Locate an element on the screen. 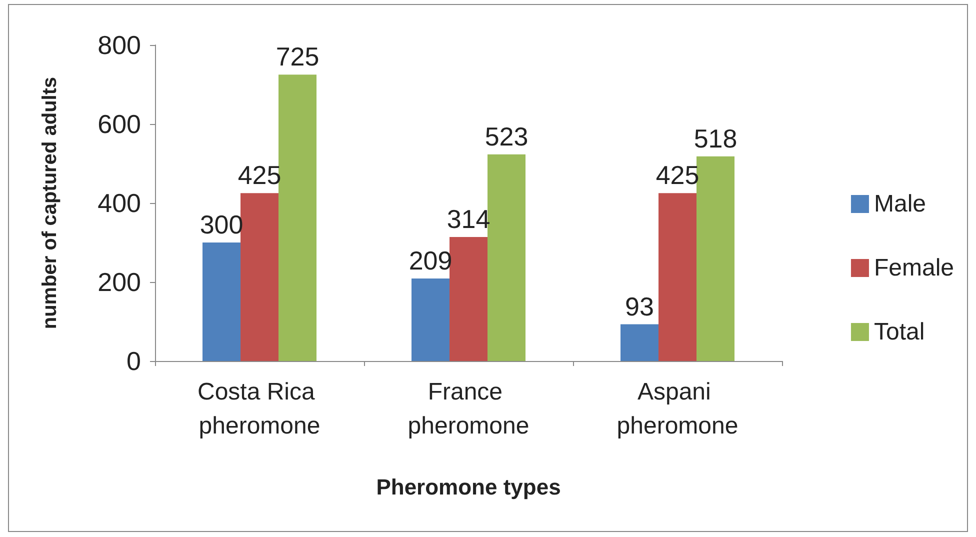 Image resolution: width=976 pixels, height=537 pixels. x-tick-label: France pheromone is located at coordinates (469, 409).